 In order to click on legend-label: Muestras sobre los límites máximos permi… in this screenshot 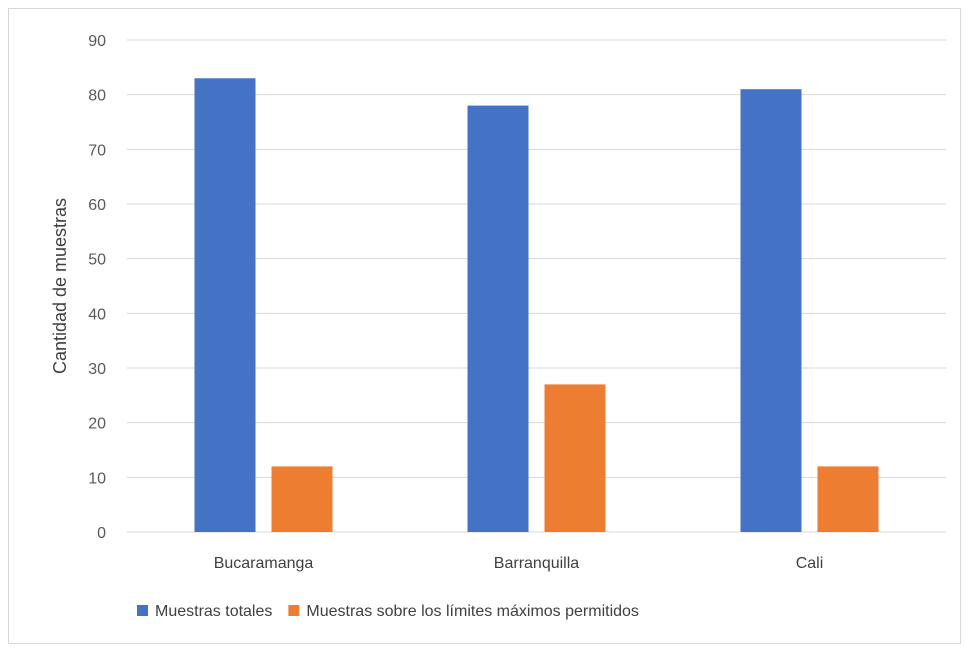, I will do `click(472, 611)`.